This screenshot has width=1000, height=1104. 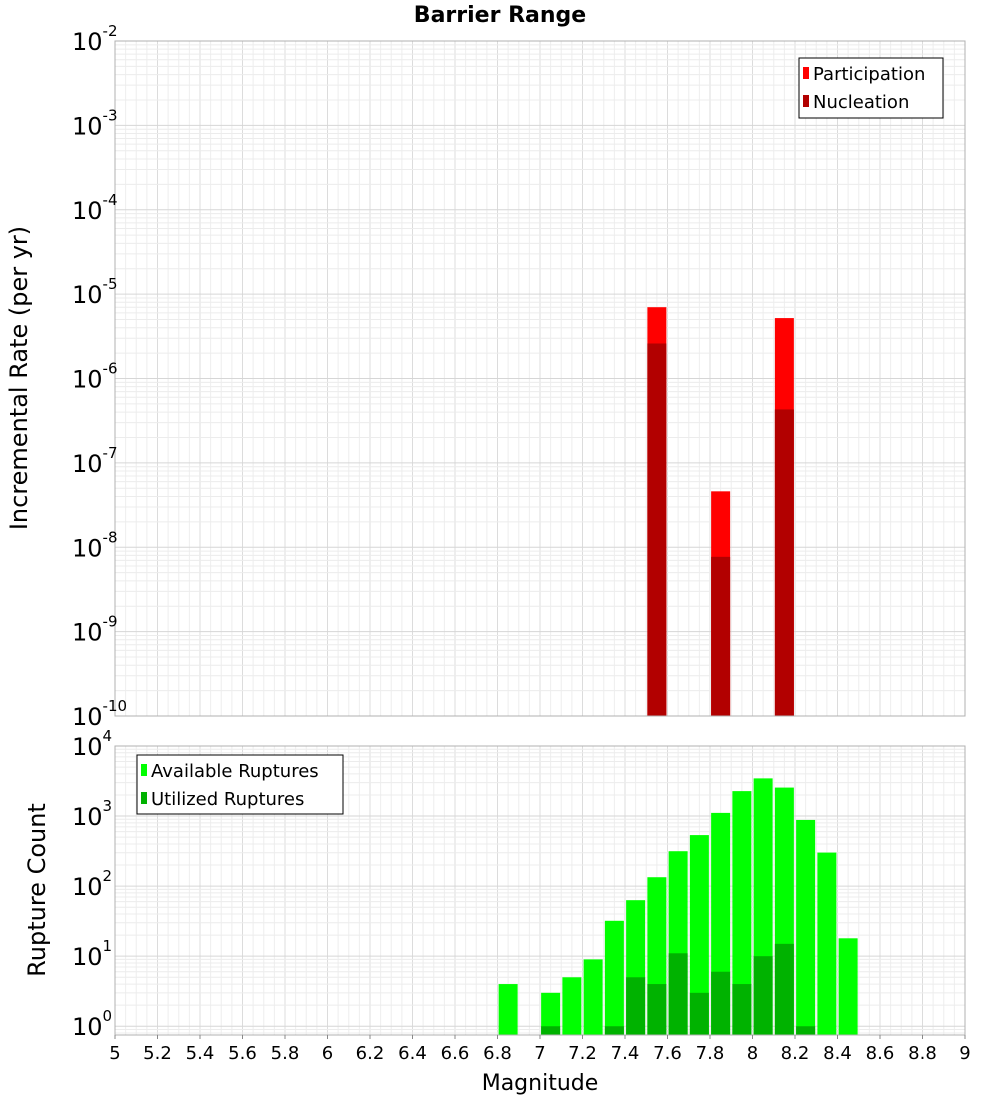 What do you see at coordinates (37, 890) in the screenshot?
I see `y-axis-label: Rupture Count` at bounding box center [37, 890].